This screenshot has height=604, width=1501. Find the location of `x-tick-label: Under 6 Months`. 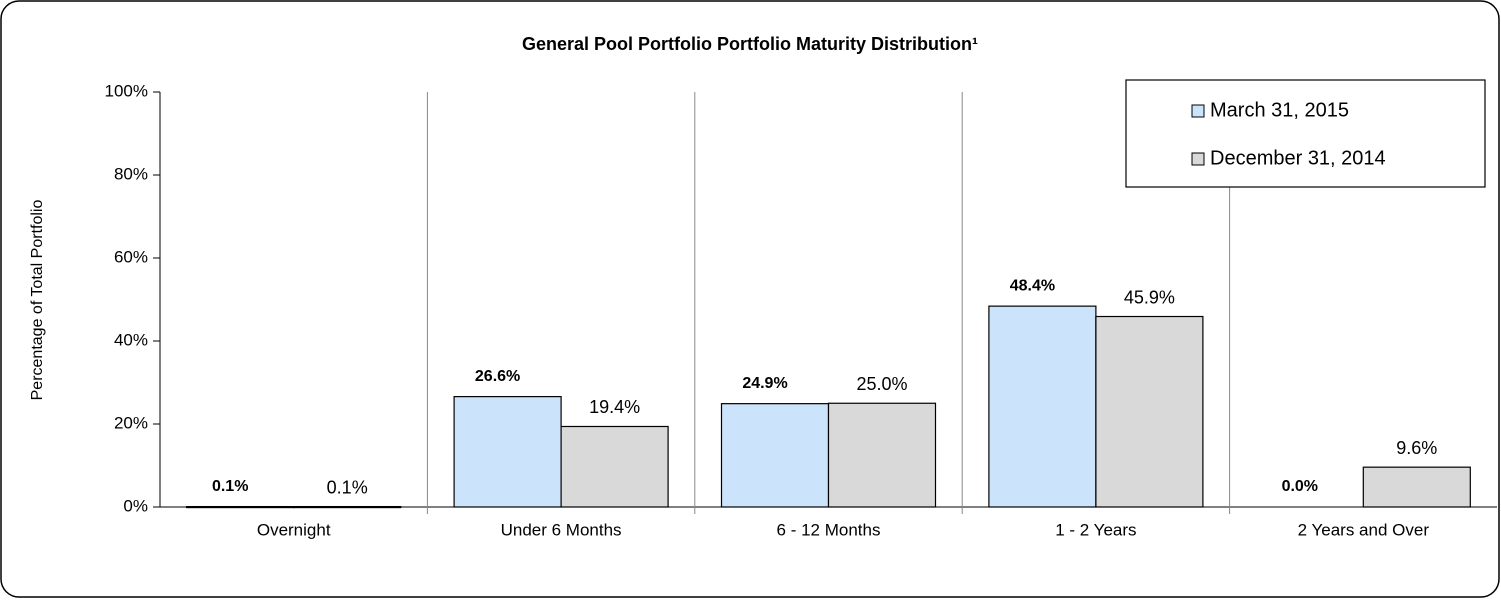

x-tick-label: Under 6 Months is located at coordinates (561, 529).